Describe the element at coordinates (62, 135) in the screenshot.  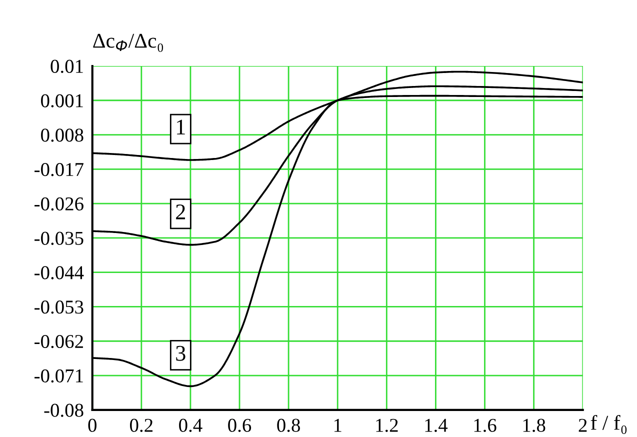
I see `y-tick-label: 0.008` at that location.